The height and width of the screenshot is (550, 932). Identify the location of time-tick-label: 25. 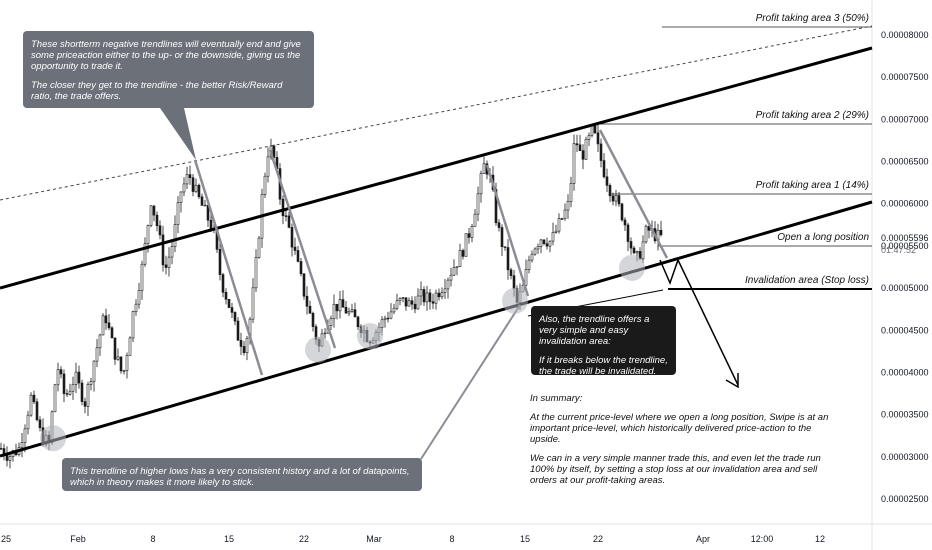
(6, 539).